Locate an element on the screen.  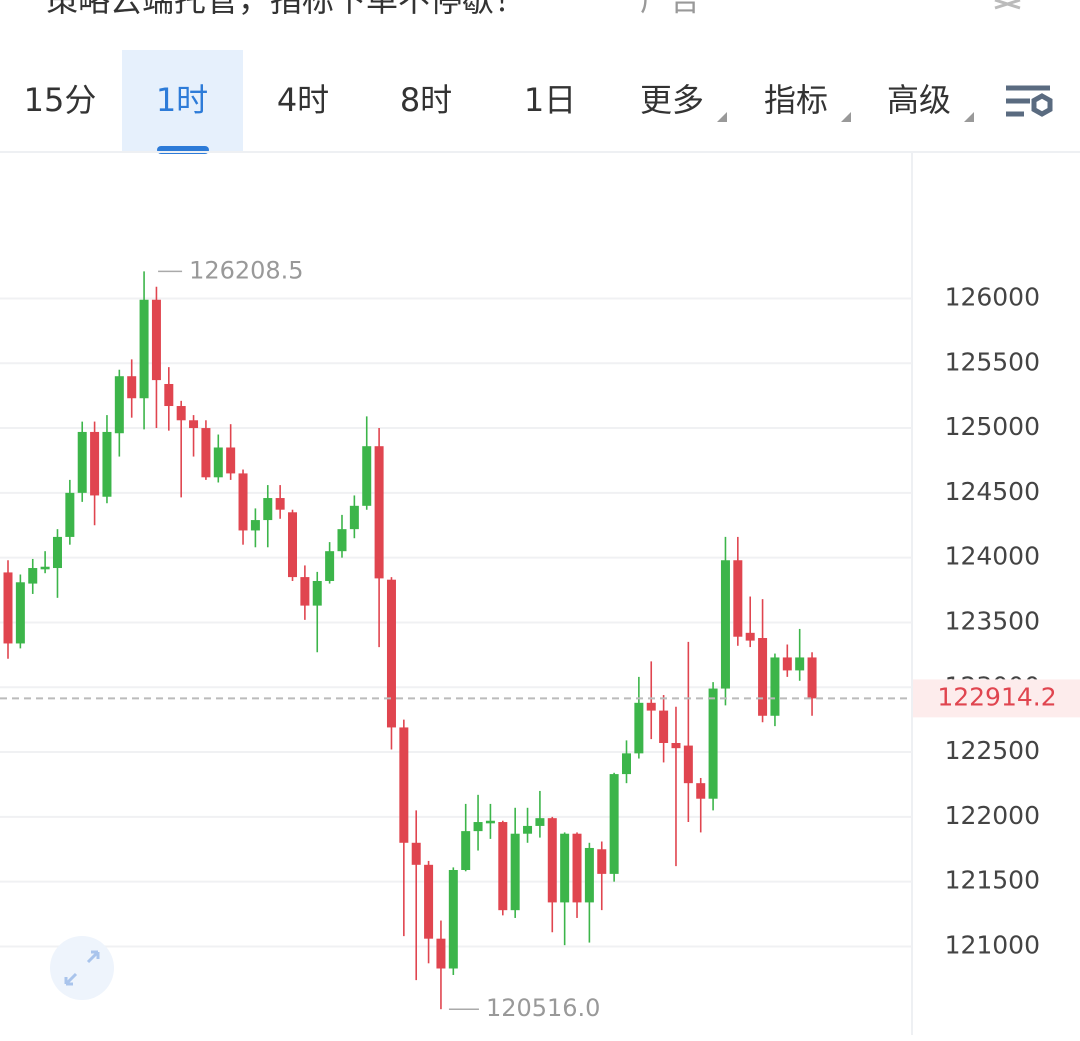
settings-icon is located at coordinates (1029, 101).